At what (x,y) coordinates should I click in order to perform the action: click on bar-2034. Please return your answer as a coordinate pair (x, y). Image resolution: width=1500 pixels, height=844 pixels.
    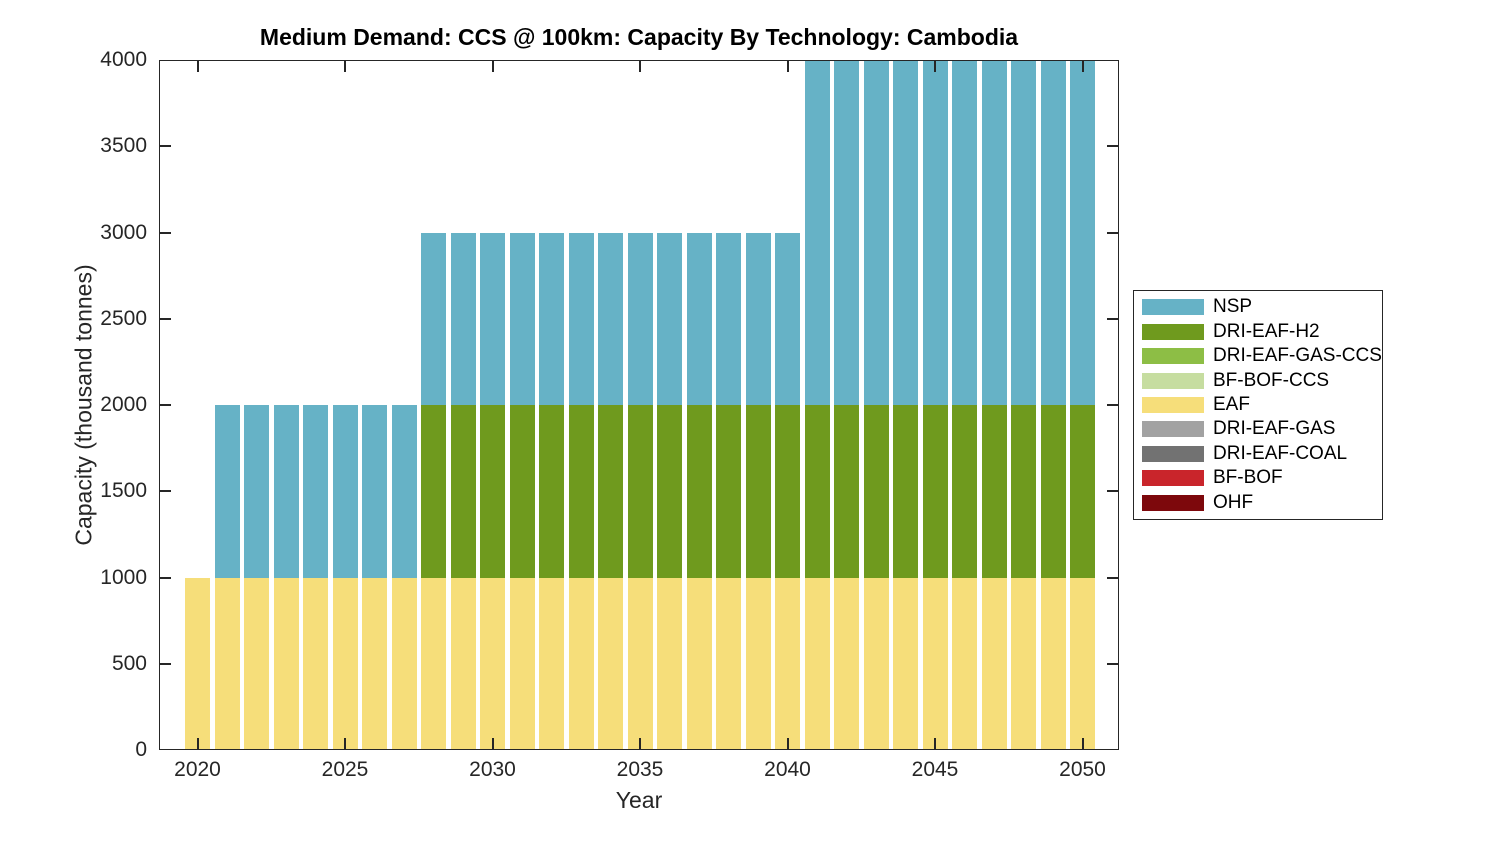
    Looking at the image, I should click on (610, 491).